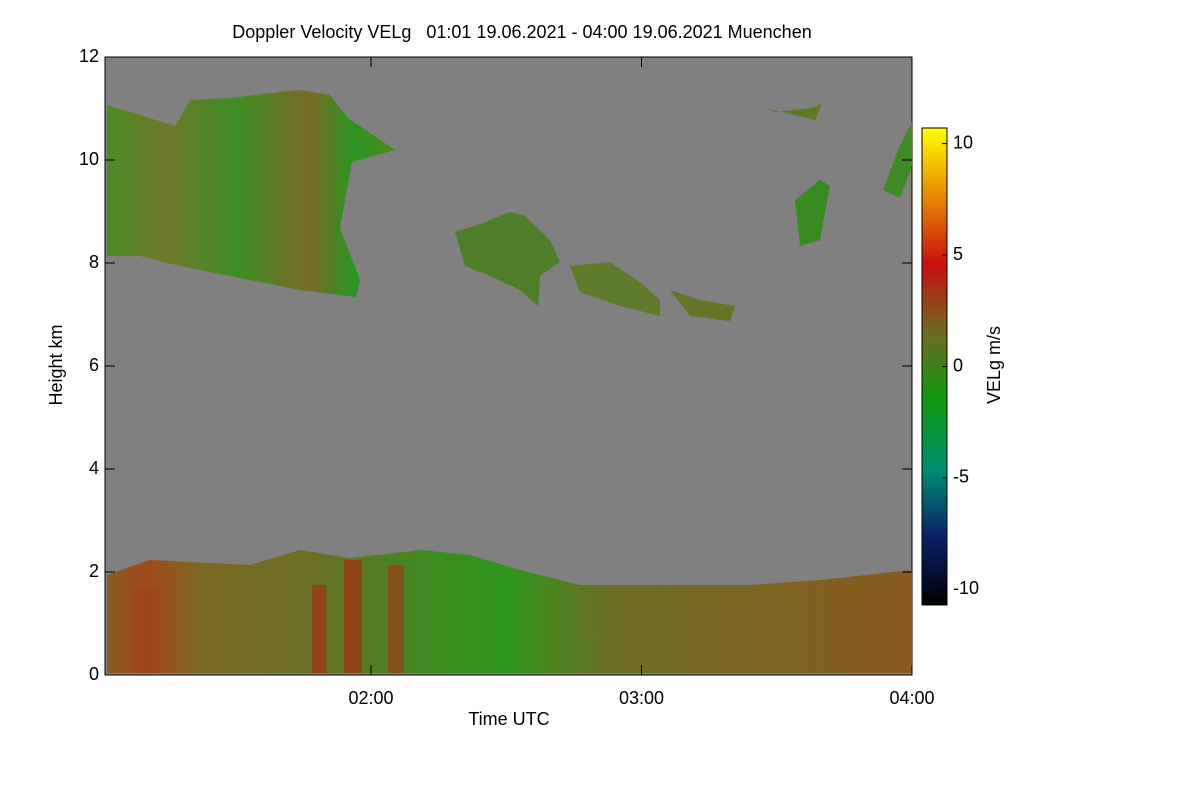  I want to click on y-tick-label: 12, so click(89, 56).